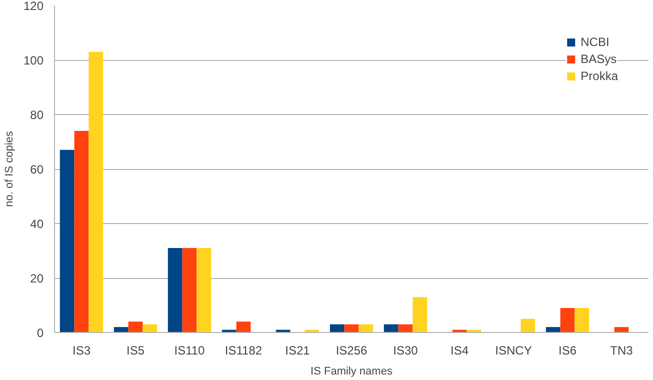 The height and width of the screenshot is (380, 653). What do you see at coordinates (37, 224) in the screenshot?
I see `y-tick-label: 40` at bounding box center [37, 224].